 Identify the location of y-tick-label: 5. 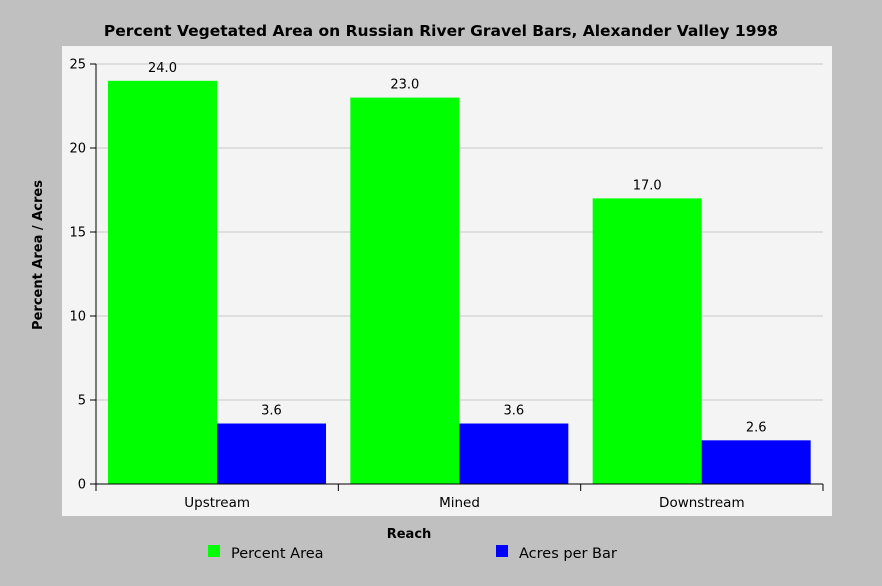
(82, 401).